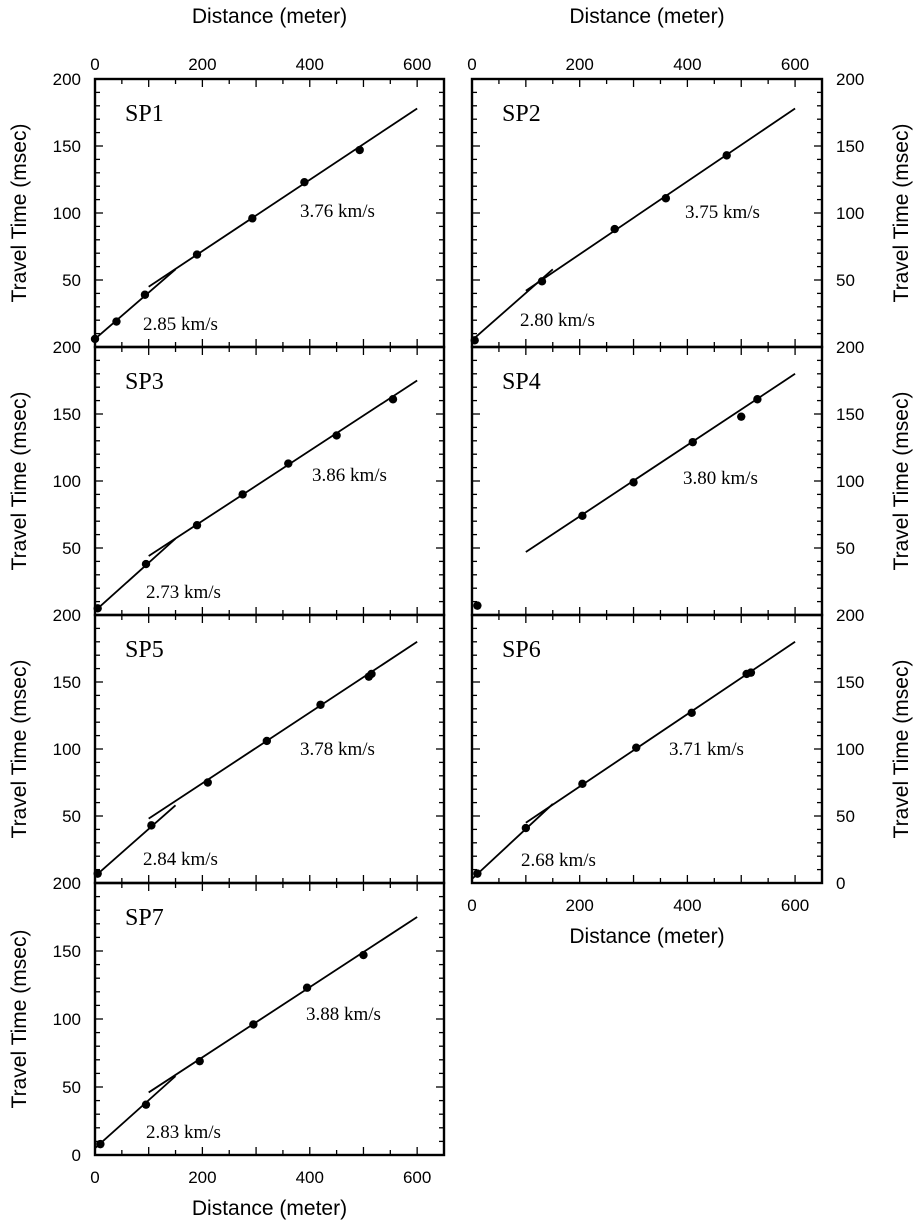 This screenshot has height=1232, width=917. Describe the element at coordinates (343, 1014) in the screenshot. I see `velocity-label: 3.88 km/s` at that location.